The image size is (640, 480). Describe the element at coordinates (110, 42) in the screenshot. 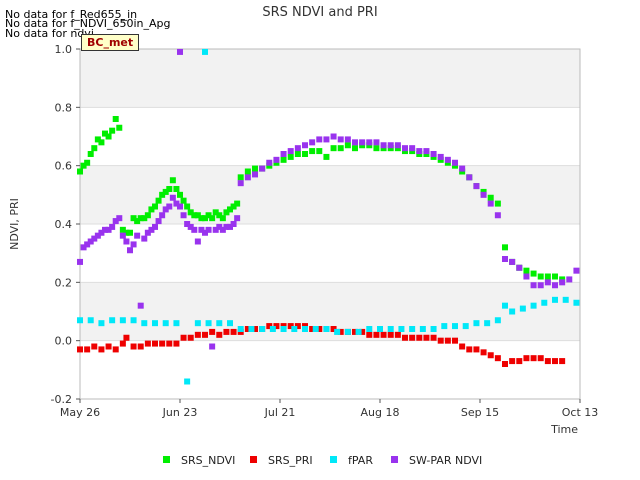

I see `site-badge: BC_met` at that location.